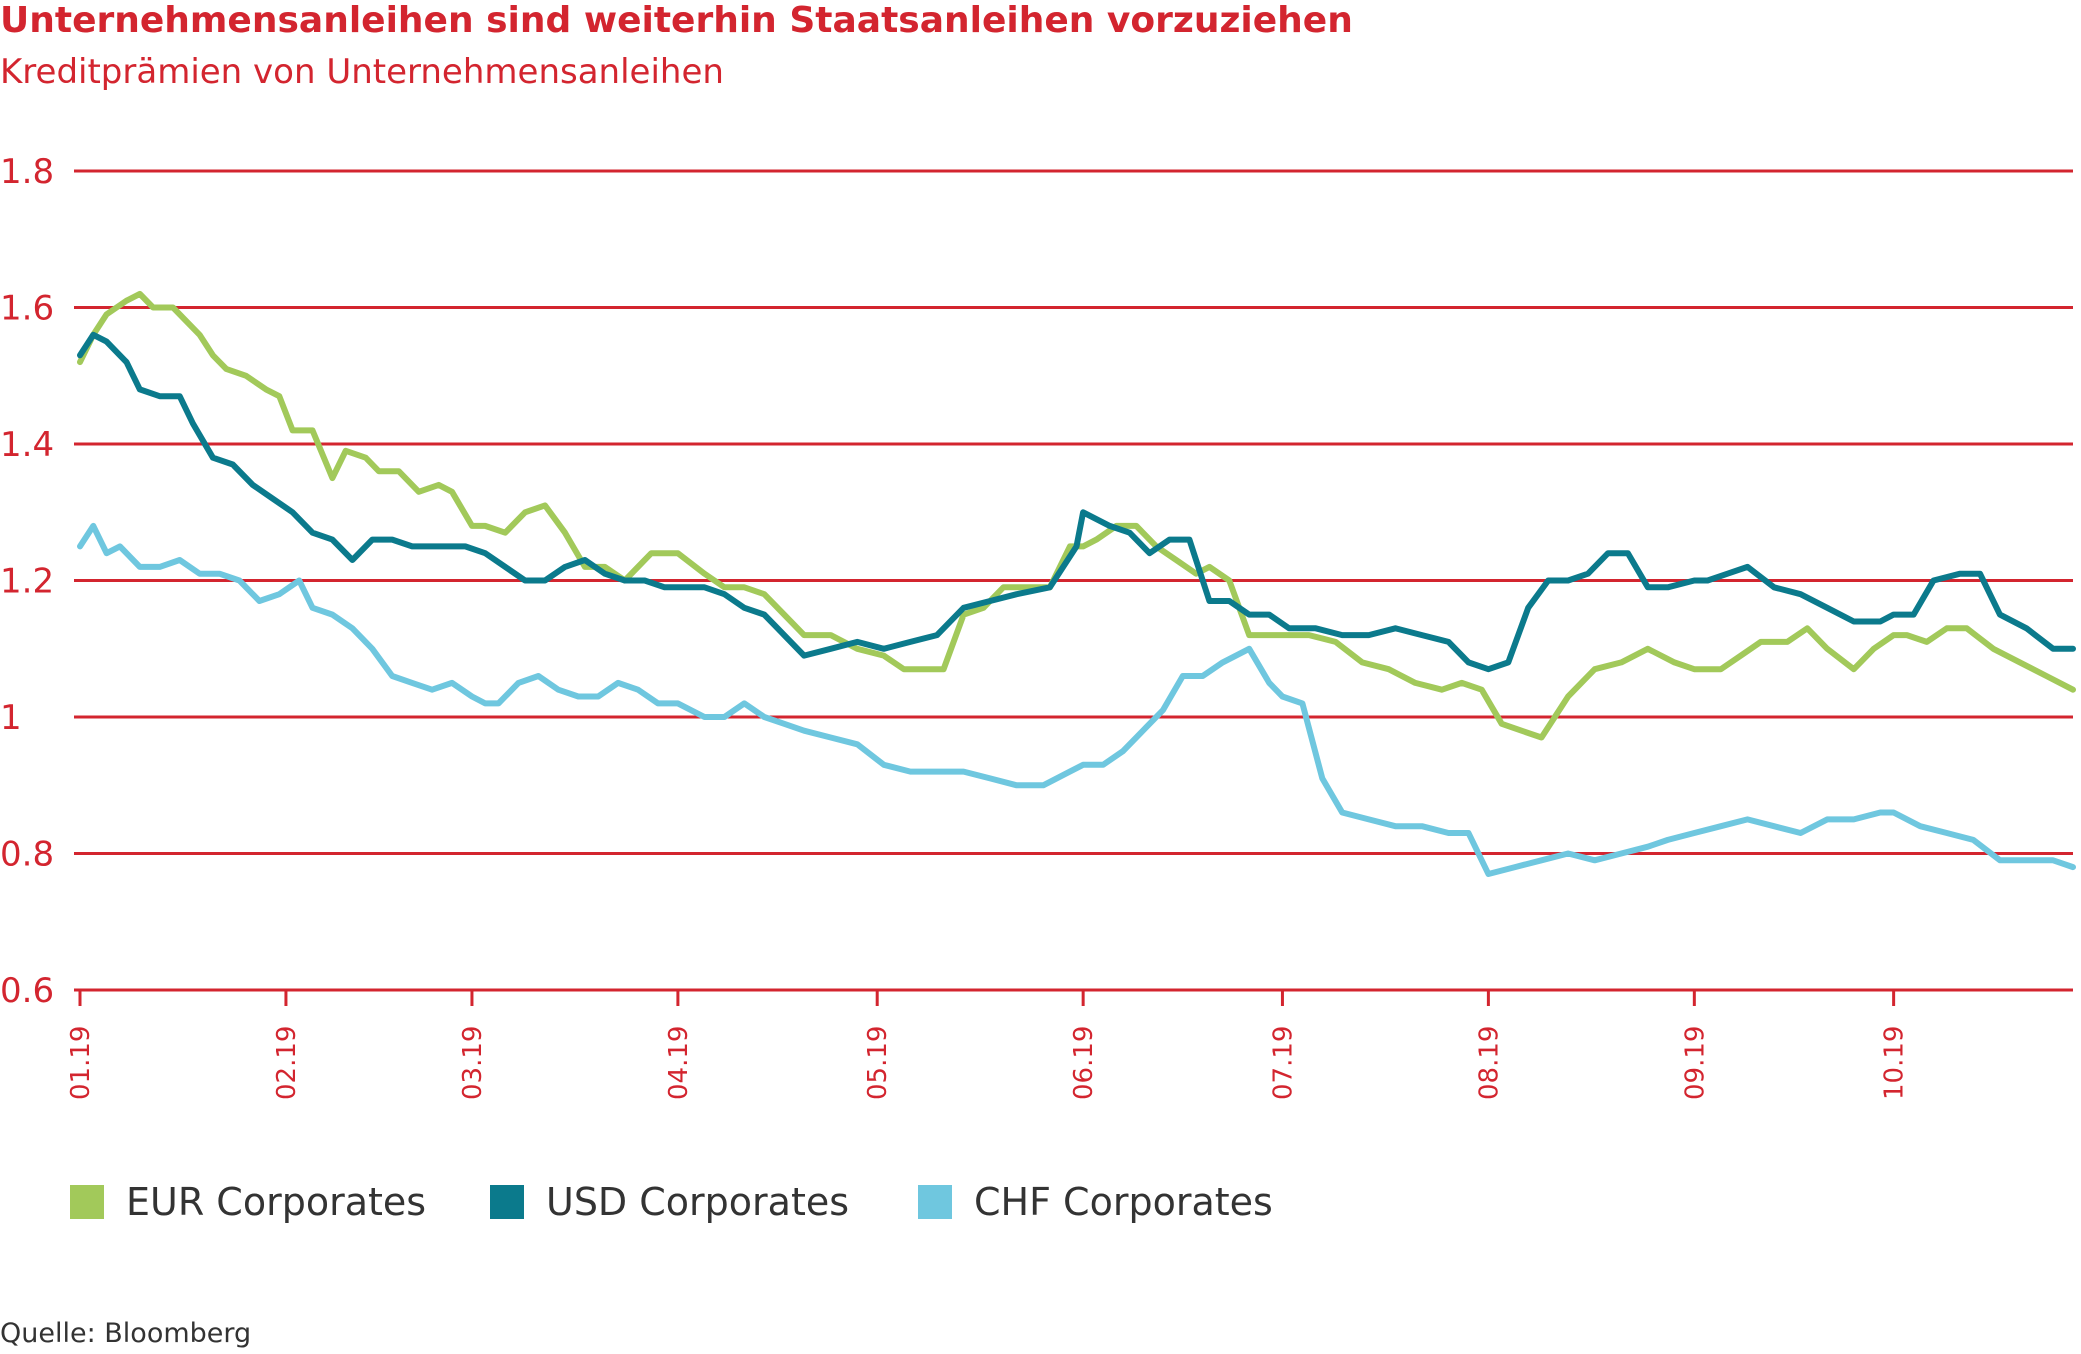 Image resolution: width=2081 pixels, height=1354 pixels. I want to click on legend-swatch-eur, so click(87, 1202).